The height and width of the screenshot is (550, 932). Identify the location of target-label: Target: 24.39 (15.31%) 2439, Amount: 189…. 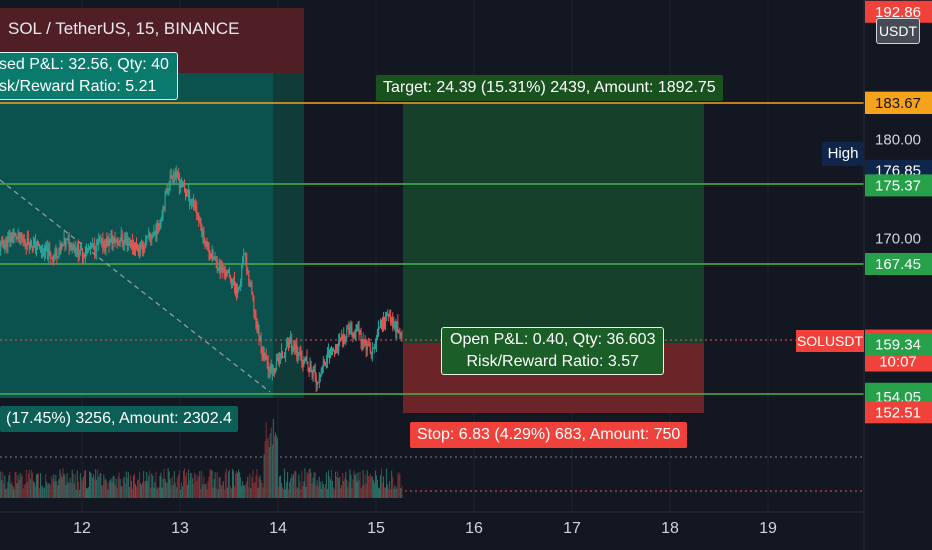
(549, 88).